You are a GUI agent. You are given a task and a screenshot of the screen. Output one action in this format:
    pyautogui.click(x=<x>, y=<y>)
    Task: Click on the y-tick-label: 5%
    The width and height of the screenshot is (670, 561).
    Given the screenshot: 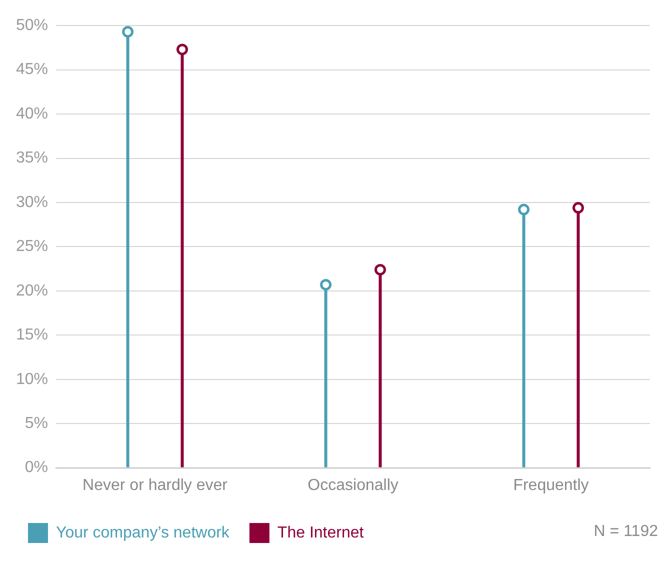 What is the action you would take?
    pyautogui.click(x=36, y=423)
    